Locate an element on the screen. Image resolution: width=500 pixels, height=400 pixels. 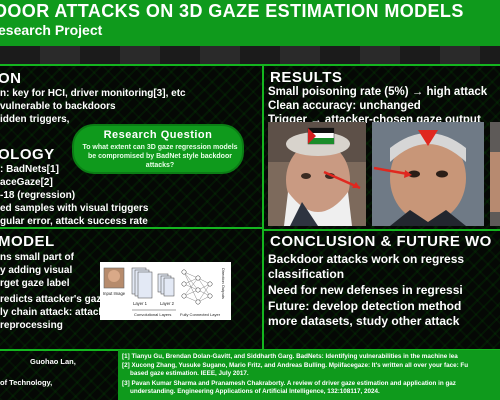
result-photo-1-drawing is located at coordinates (317, 174).